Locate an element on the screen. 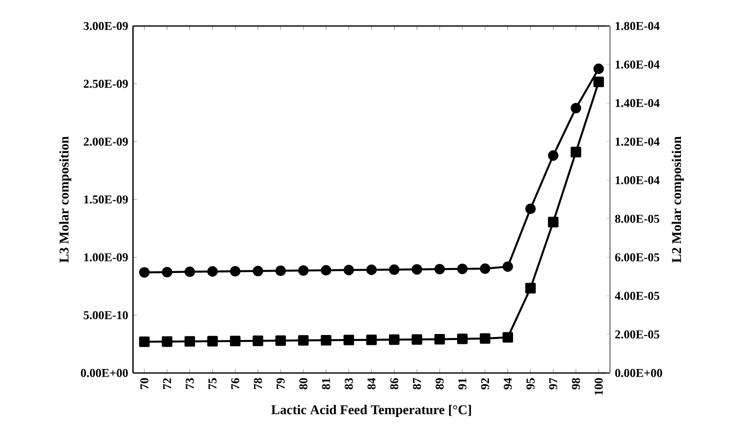 The width and height of the screenshot is (735, 443). y2-tick-label: 1.20E-04 is located at coordinates (638, 142).